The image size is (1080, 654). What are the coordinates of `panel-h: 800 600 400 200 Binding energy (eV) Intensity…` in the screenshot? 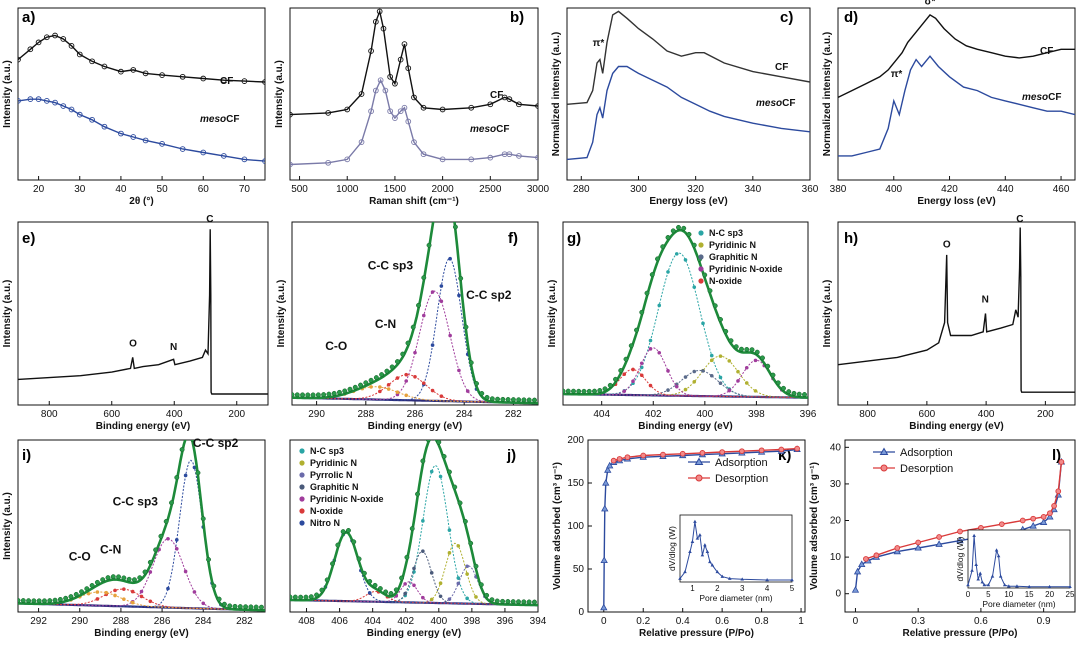 It's located at (949, 323).